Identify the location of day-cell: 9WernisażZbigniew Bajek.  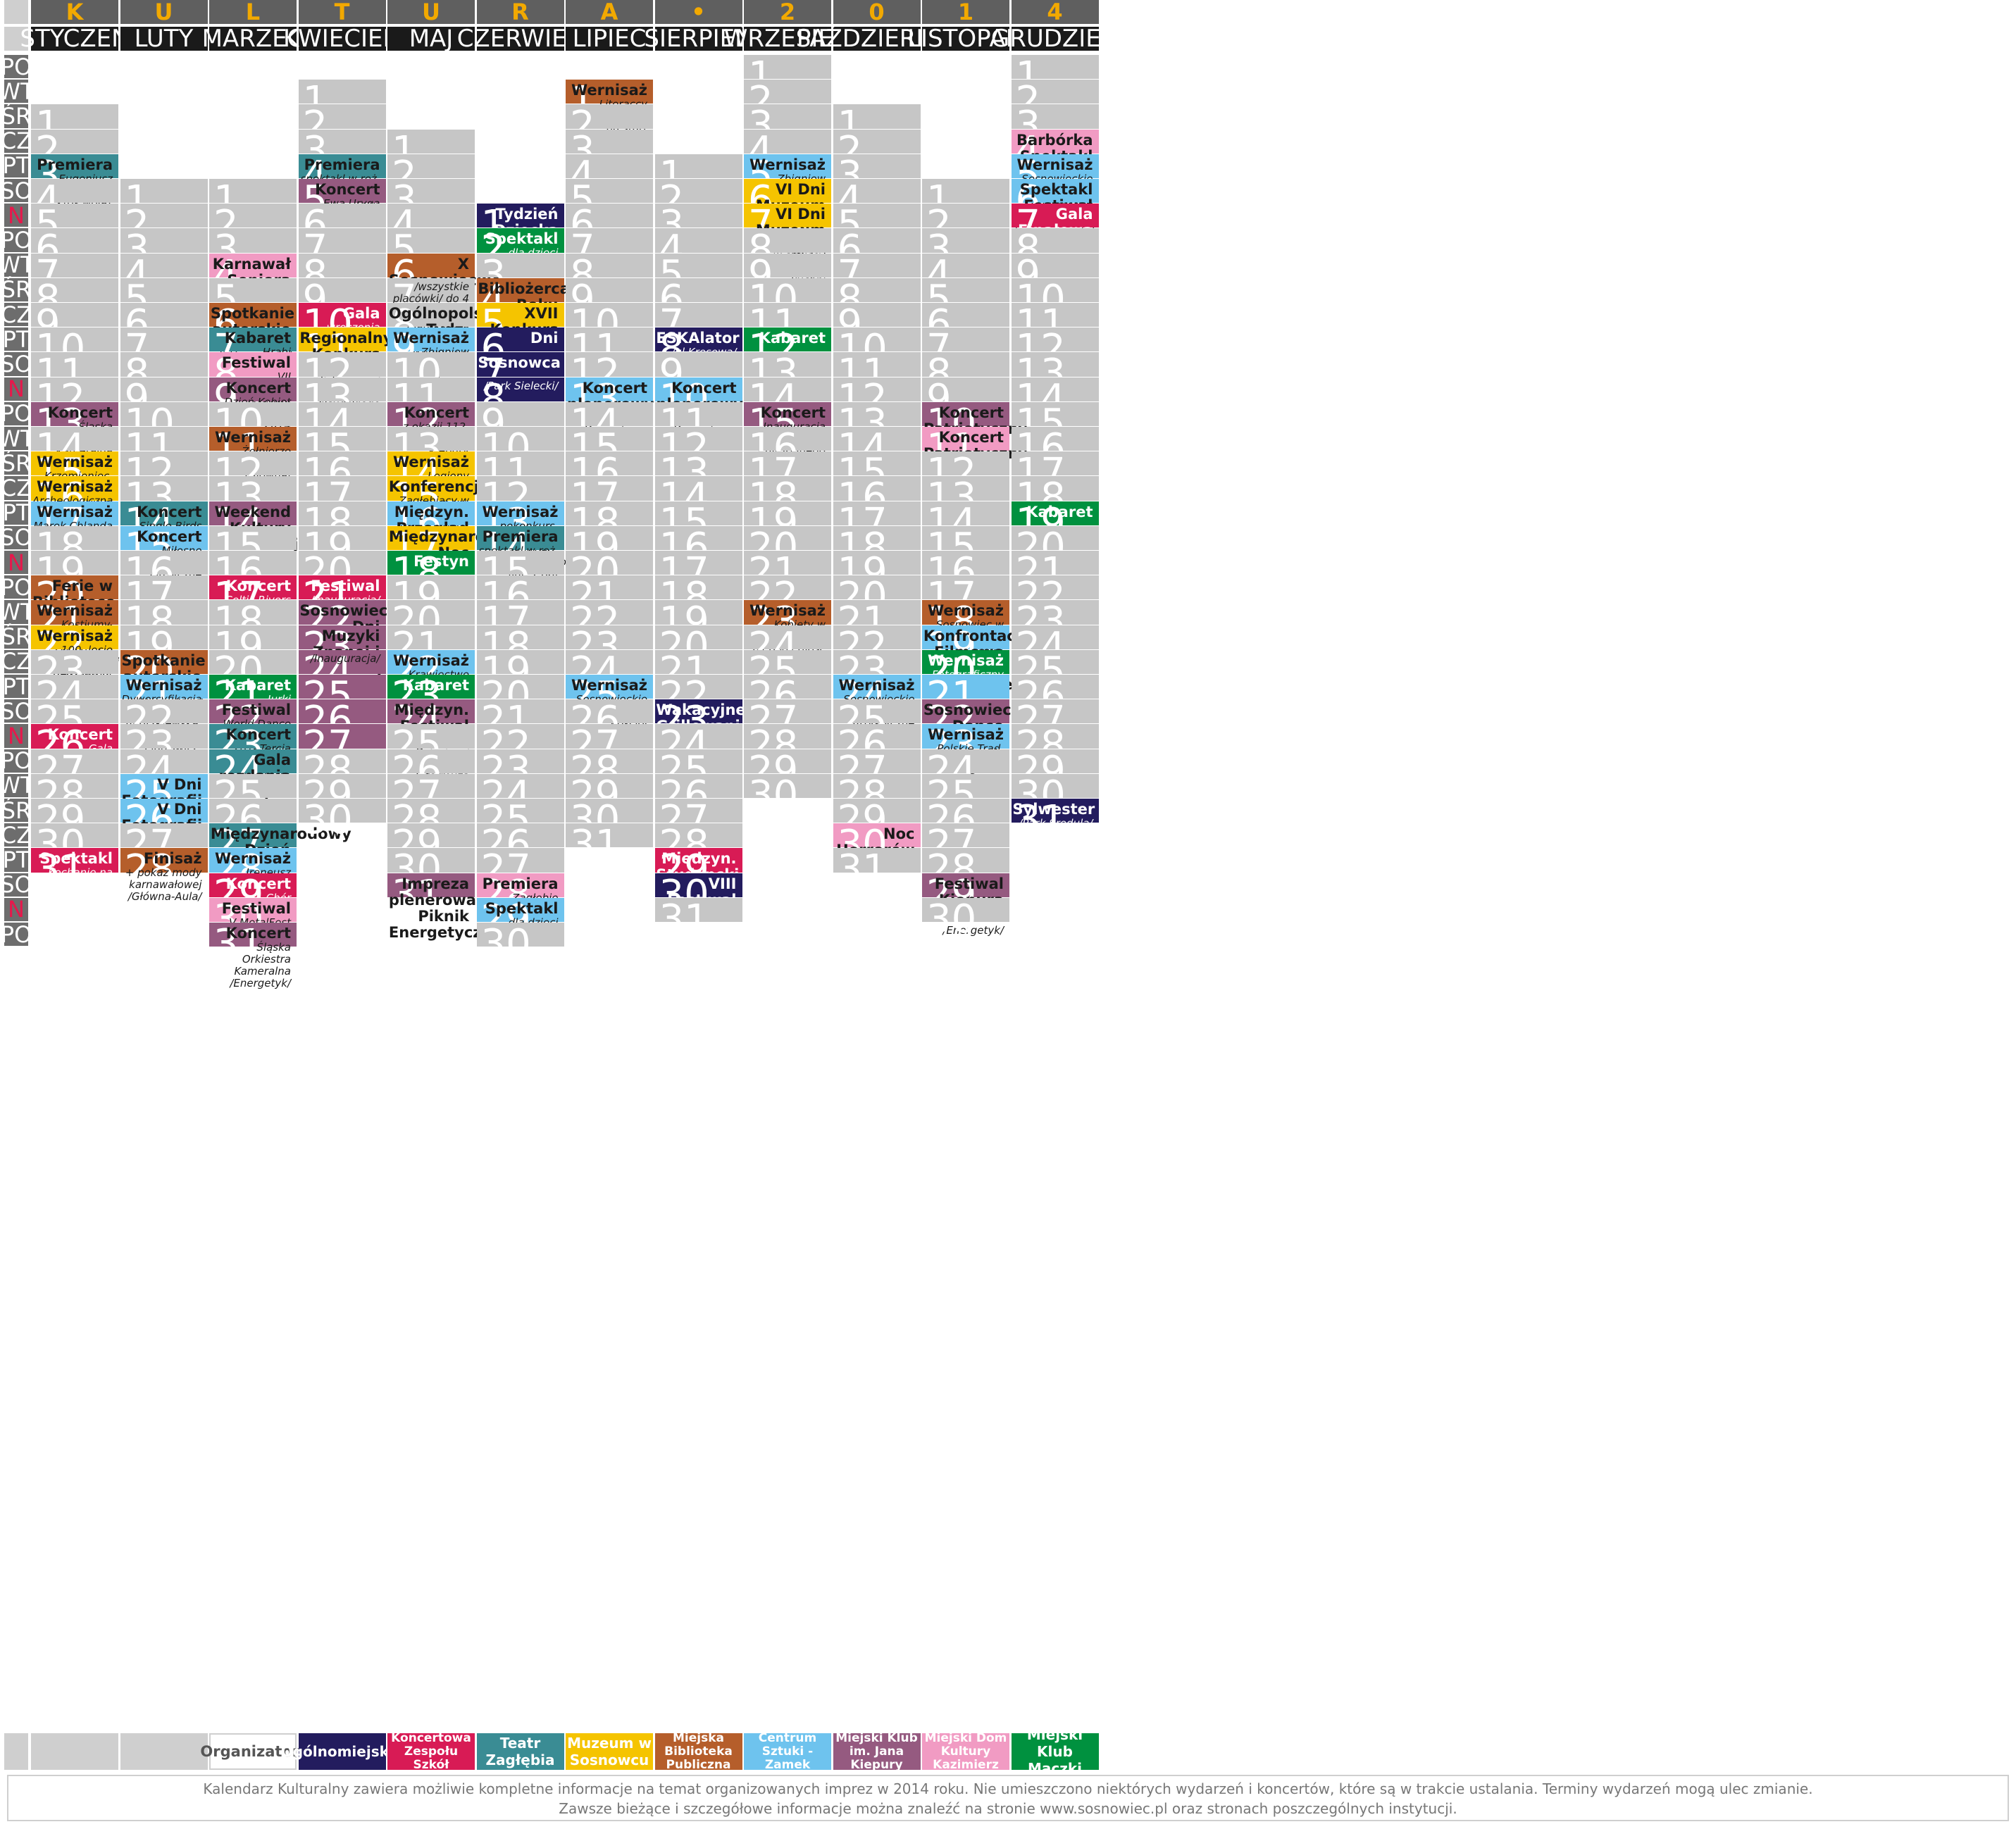
(431, 349).